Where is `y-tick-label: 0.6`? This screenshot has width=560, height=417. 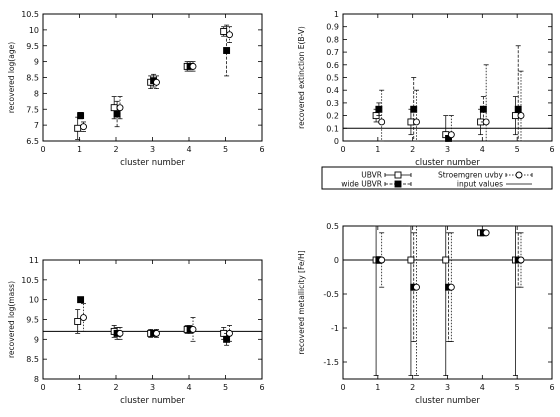
y-tick-label: 0.6 is located at coordinates (332, 65).